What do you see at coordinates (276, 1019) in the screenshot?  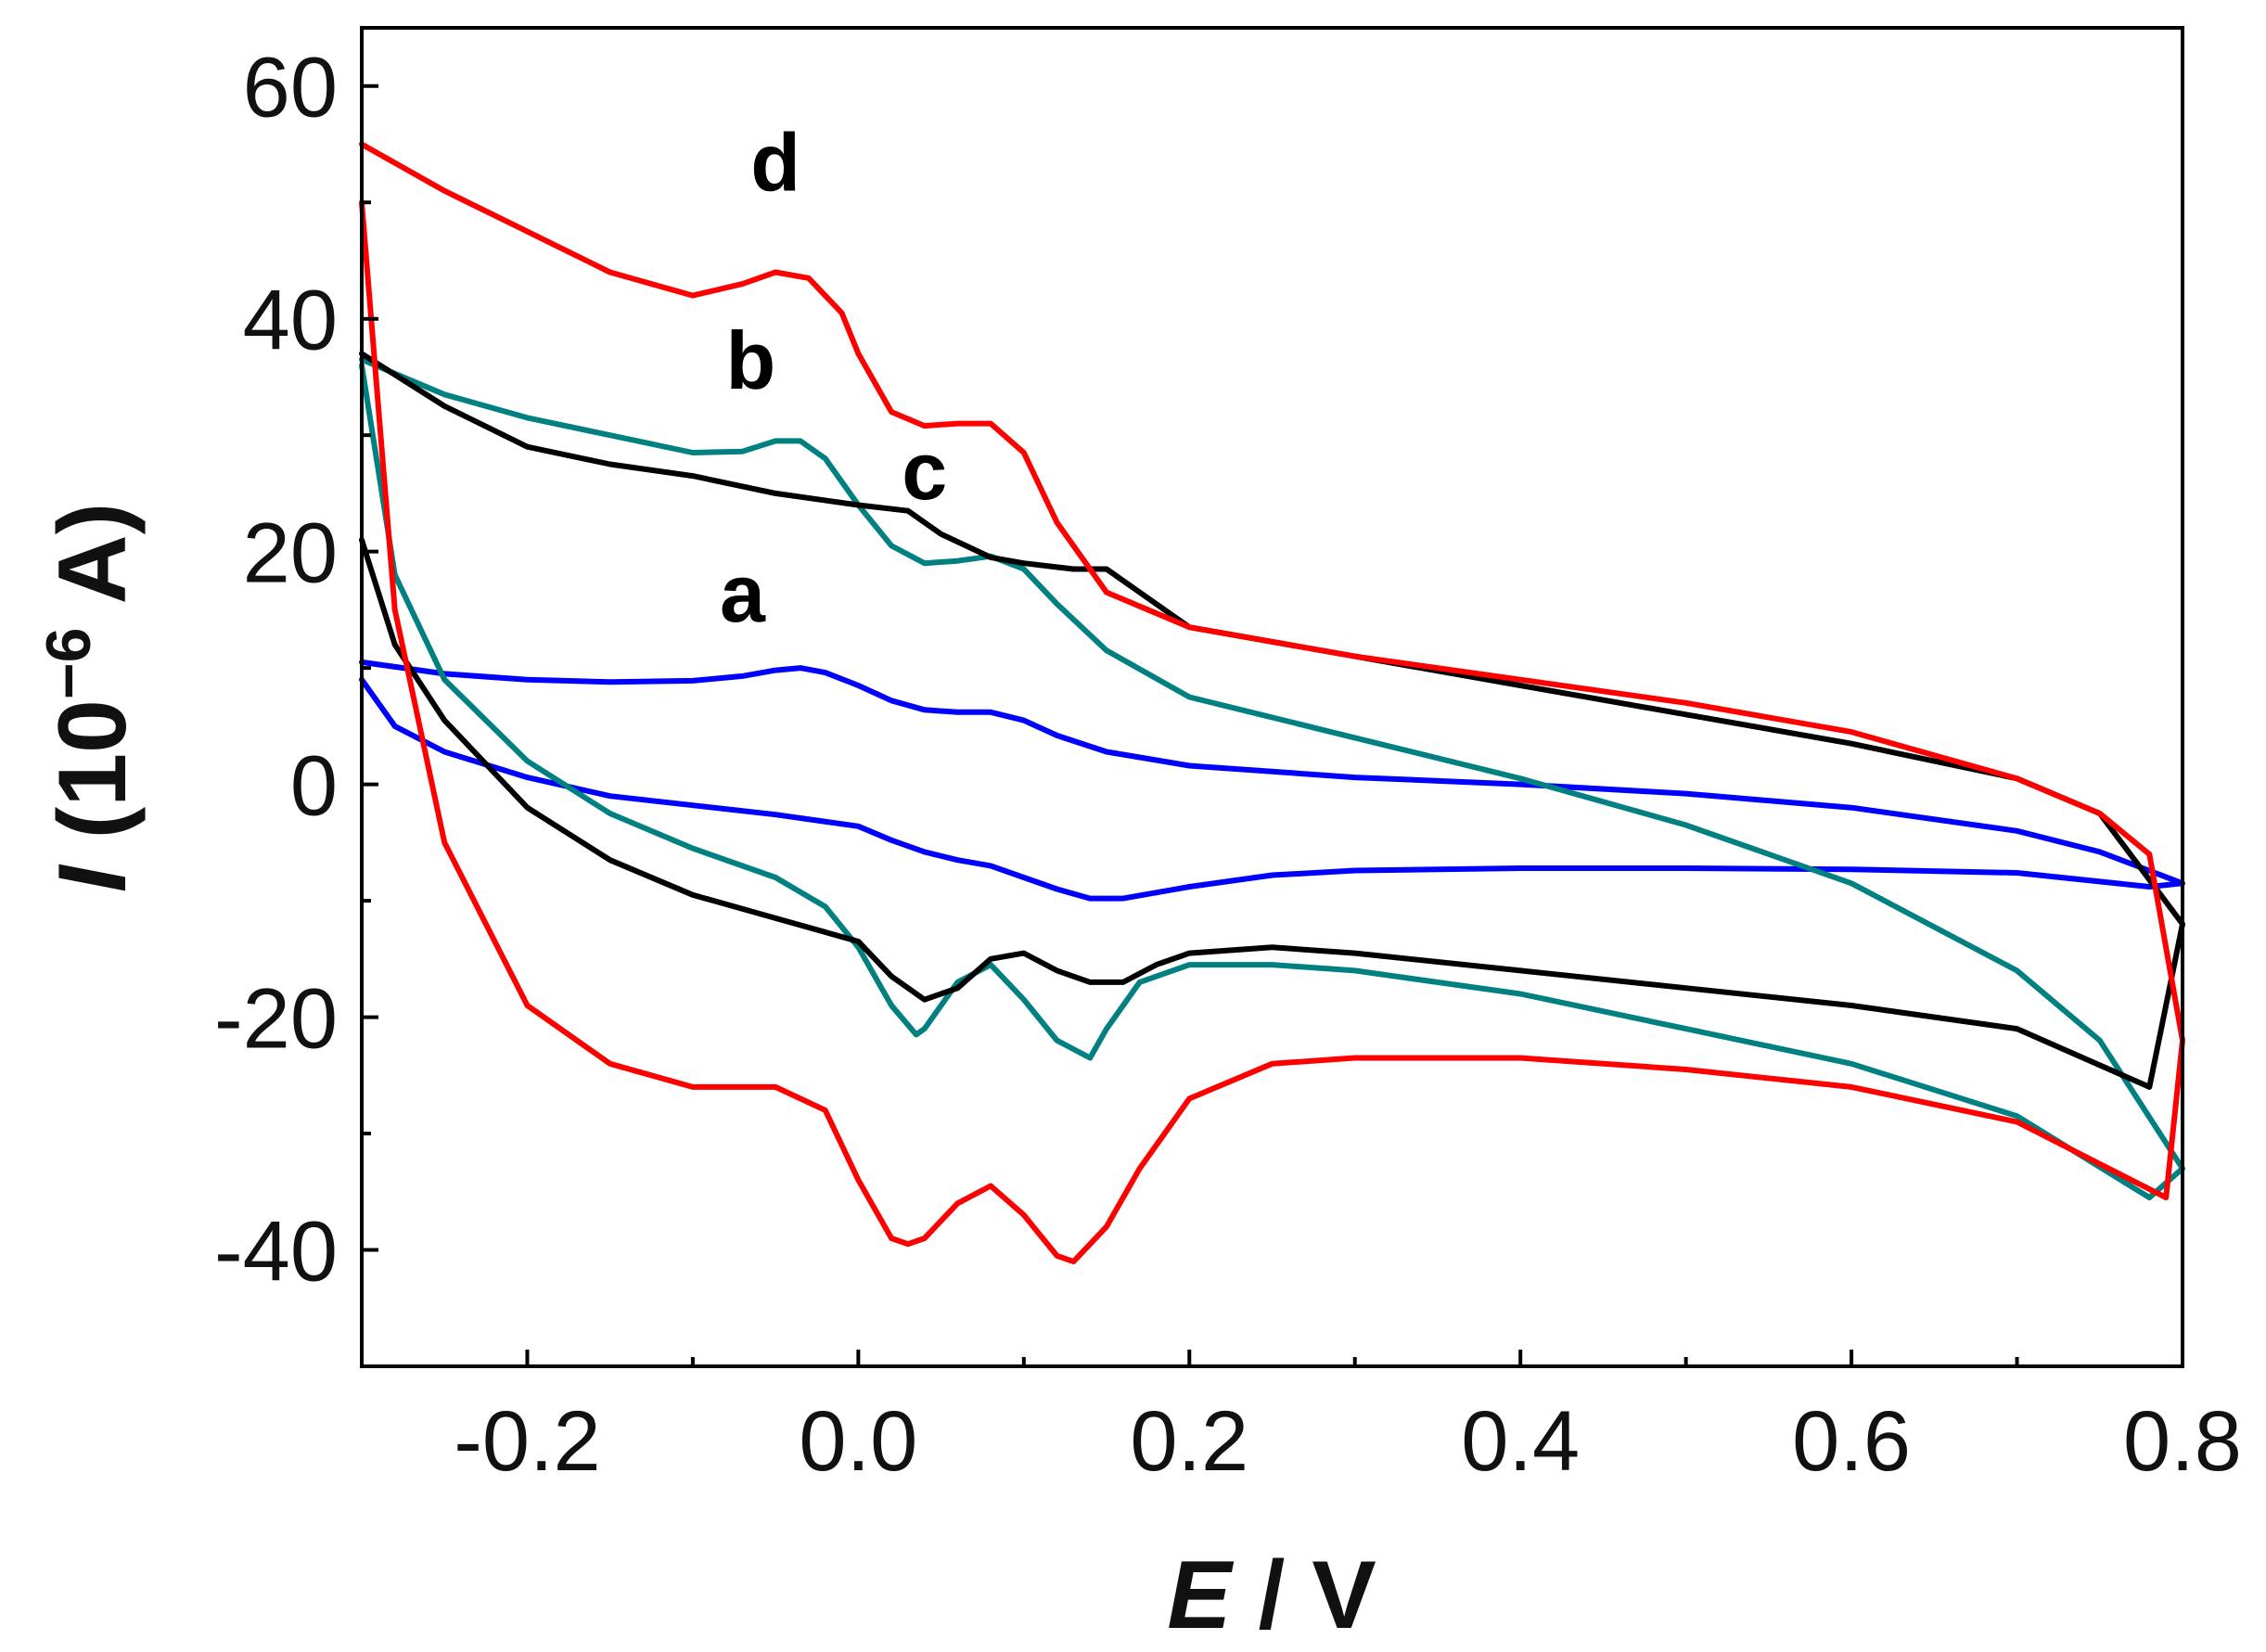 I see `y-tick-label: -20` at bounding box center [276, 1019].